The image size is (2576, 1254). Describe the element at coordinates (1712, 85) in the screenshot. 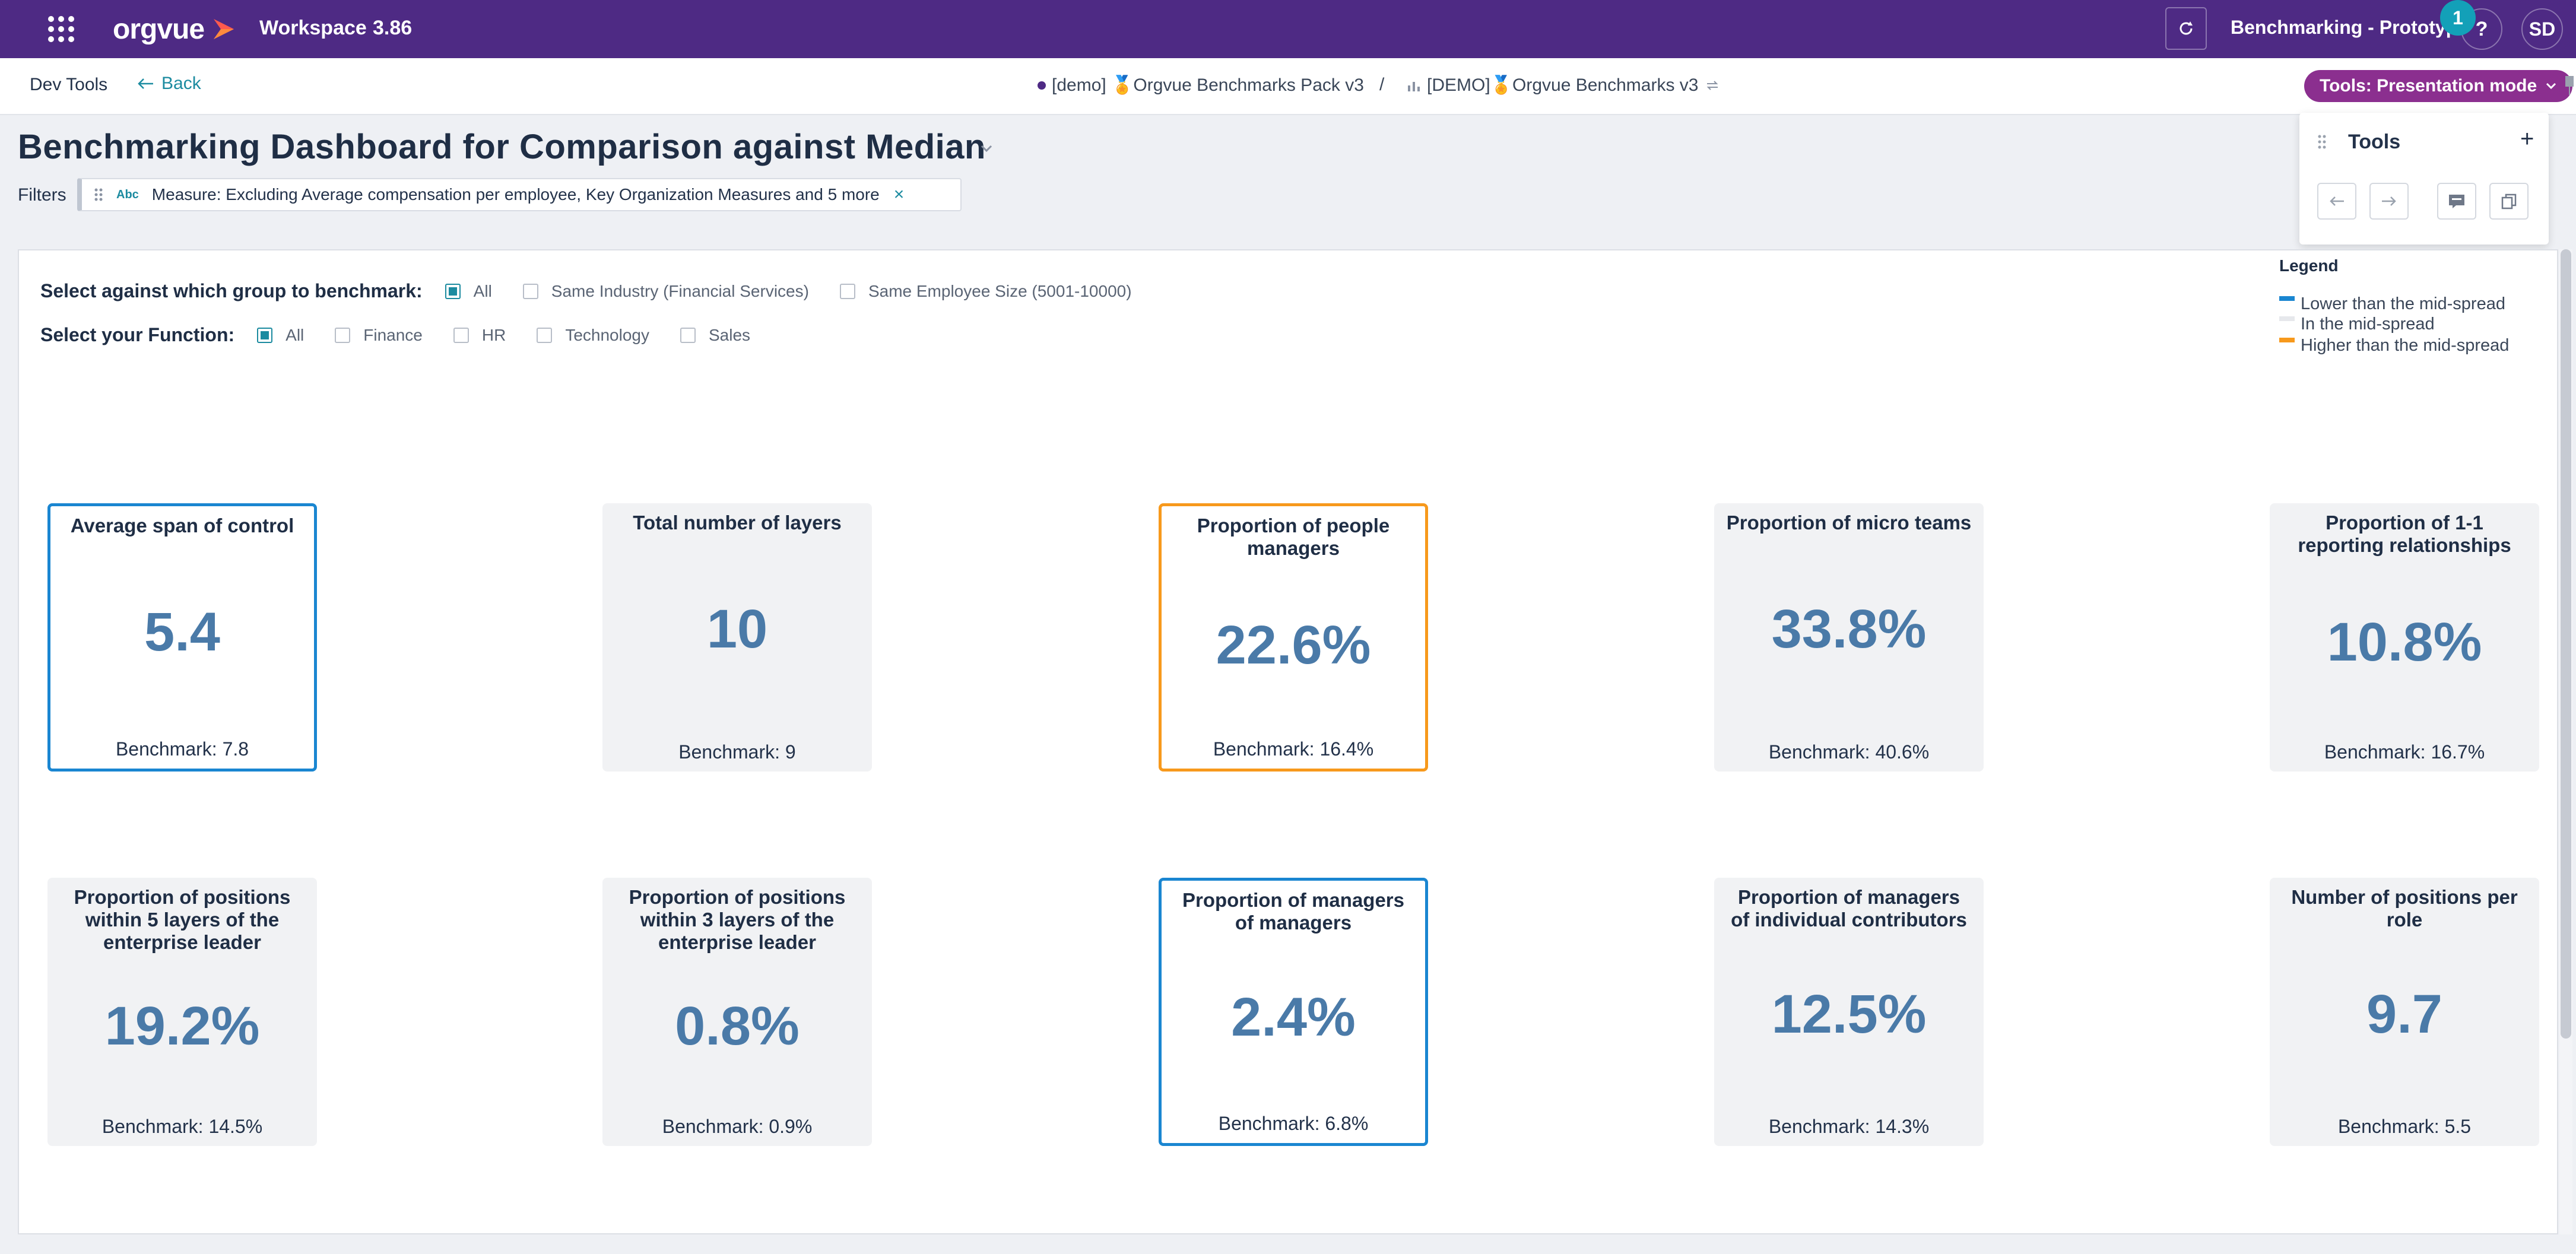

I see `sync-icon` at that location.